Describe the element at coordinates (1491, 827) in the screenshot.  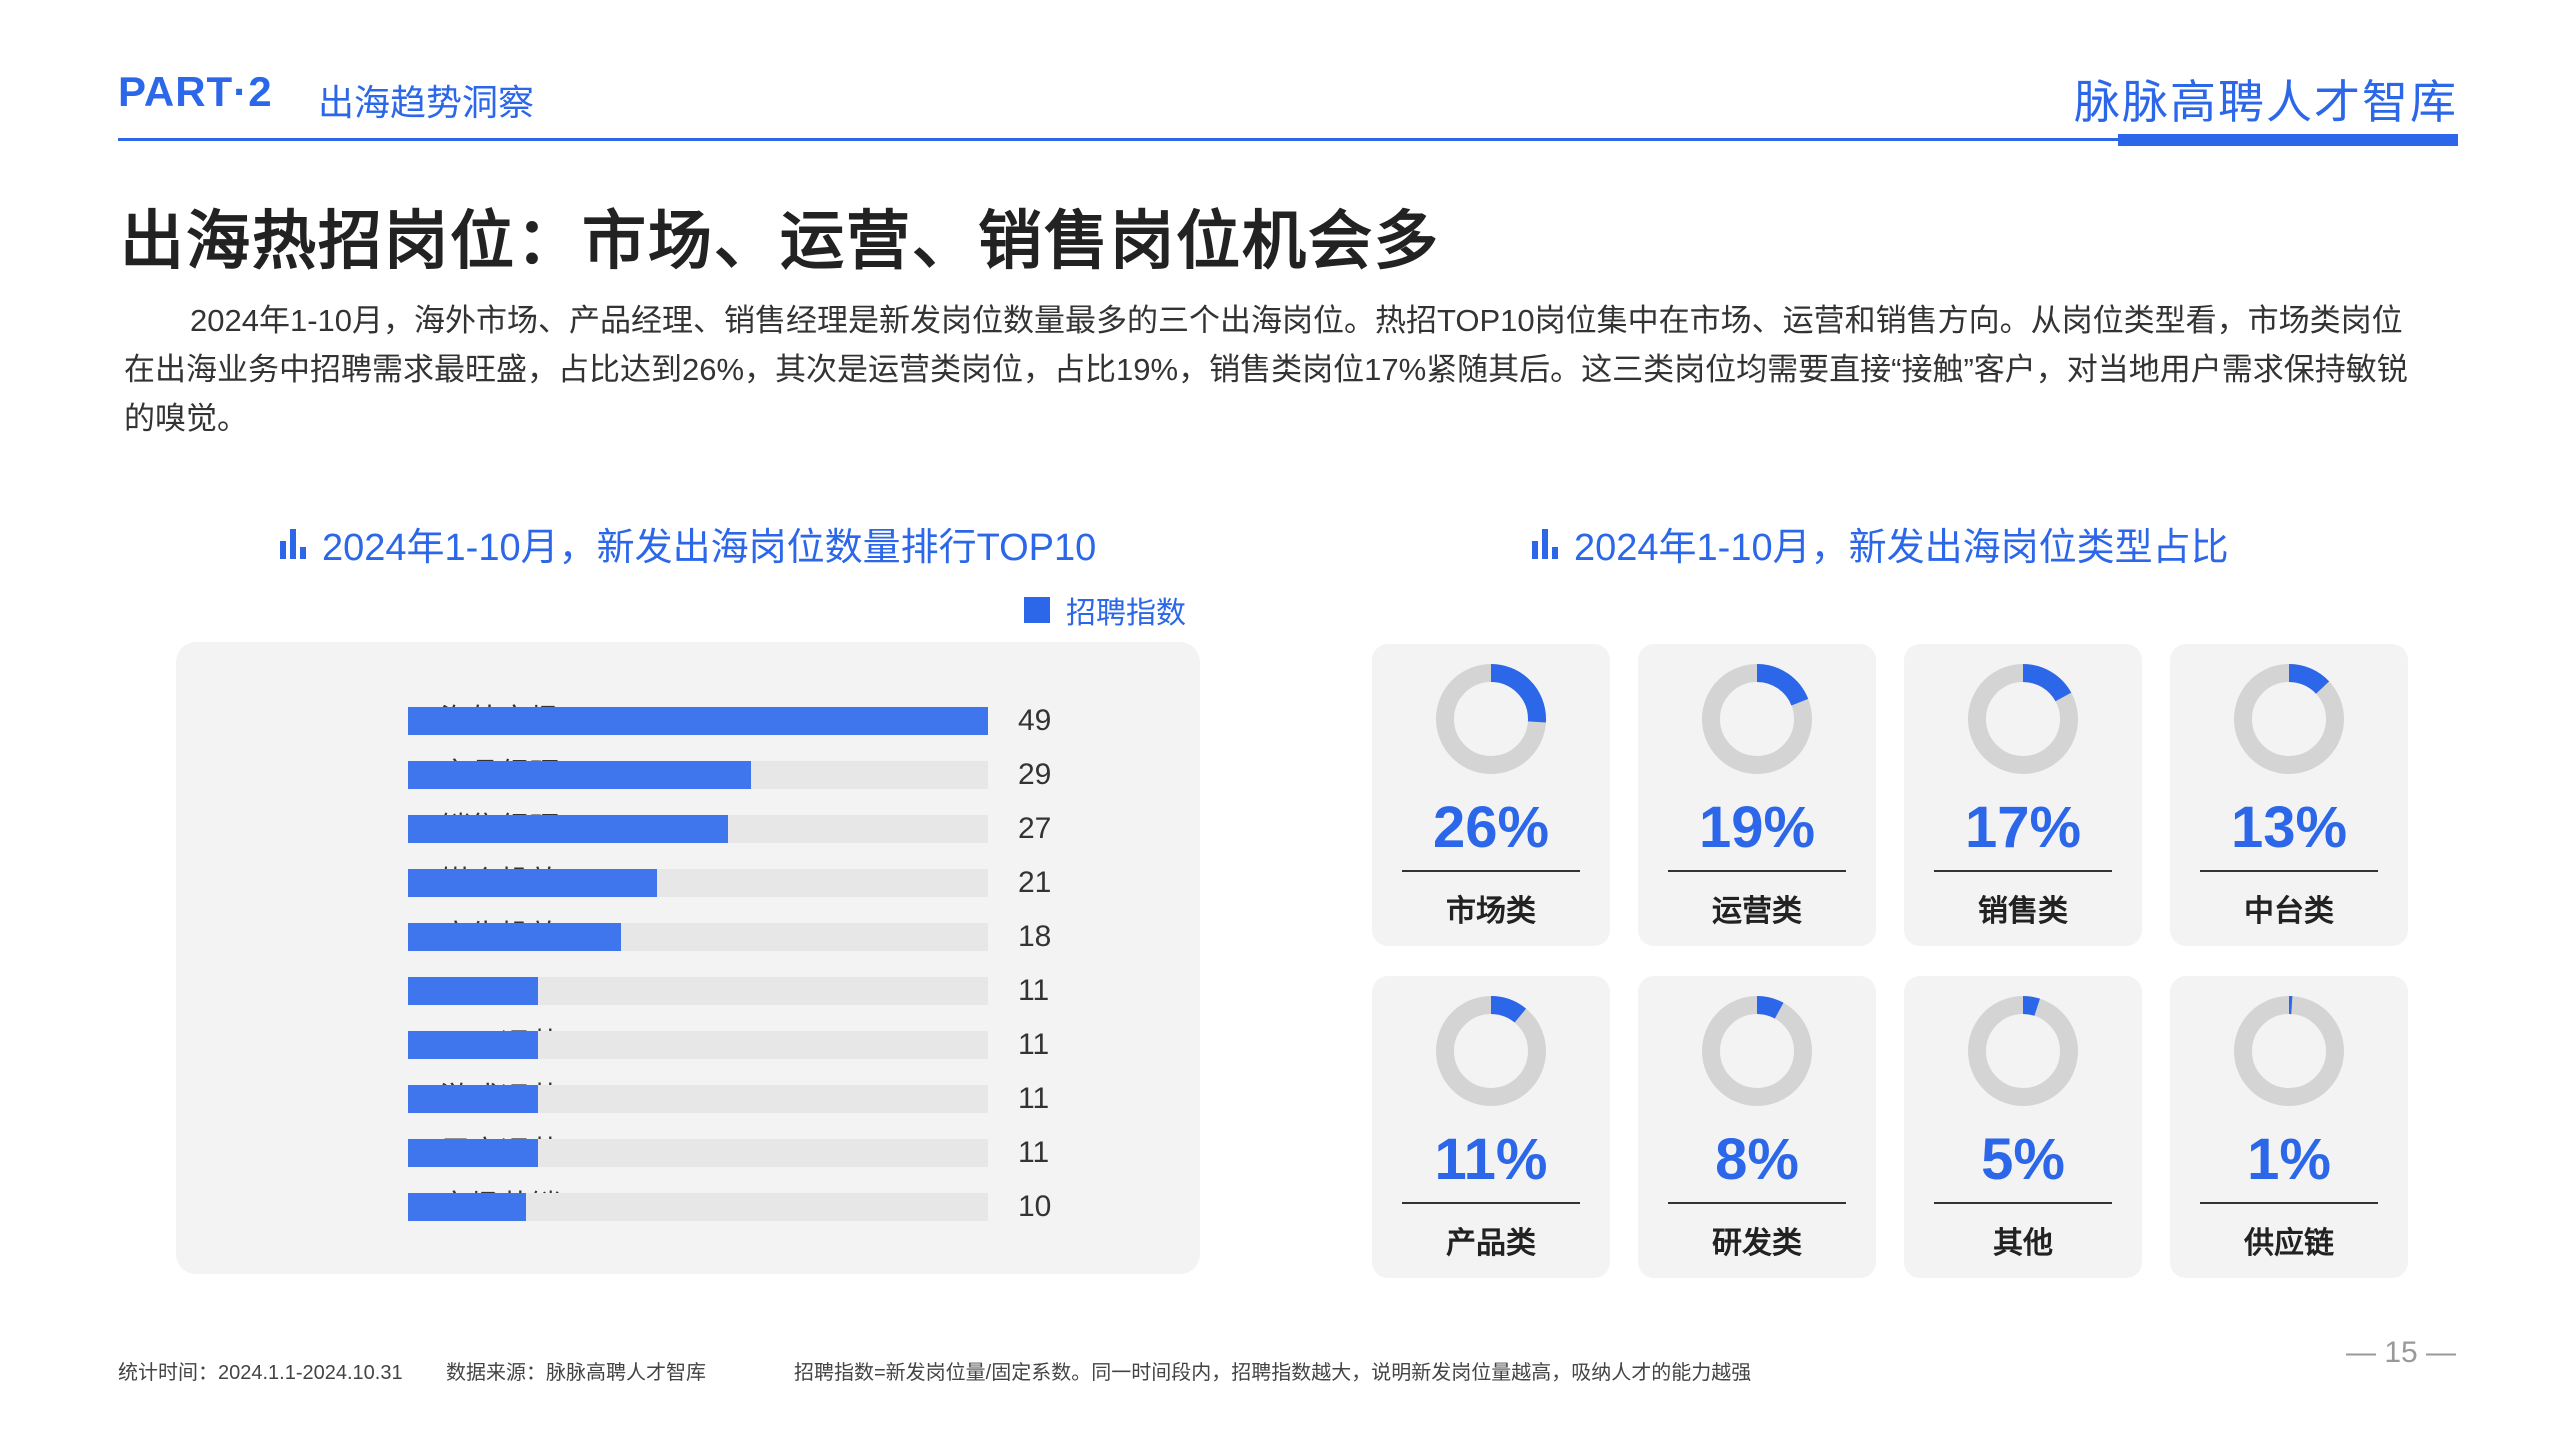
I see `donut-percent-label: 26%` at that location.